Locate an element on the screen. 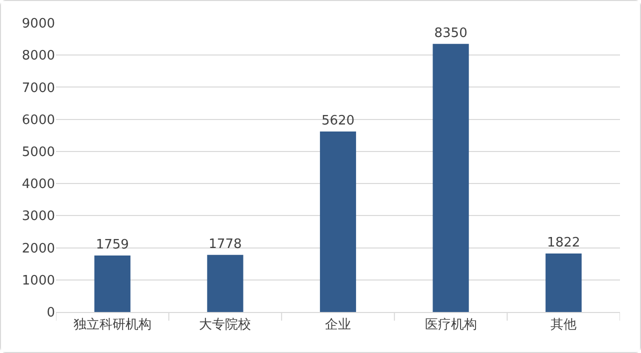 Image resolution: width=641 pixels, height=353 pixels. y-tick-label: 4000 is located at coordinates (38, 184).